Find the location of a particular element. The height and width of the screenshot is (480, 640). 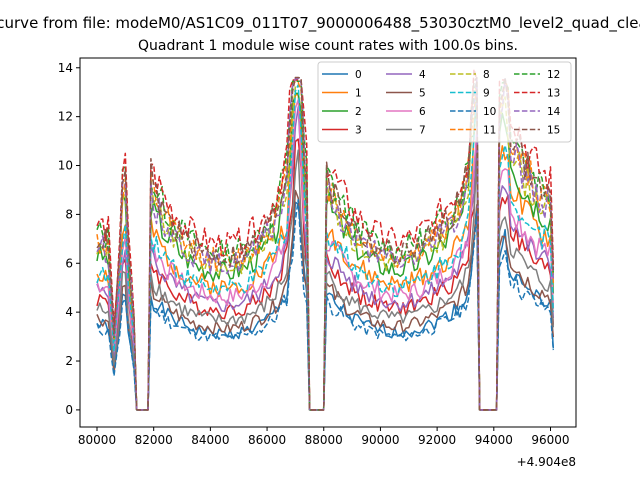

x-tick-label: 92000 is located at coordinates (437, 440).